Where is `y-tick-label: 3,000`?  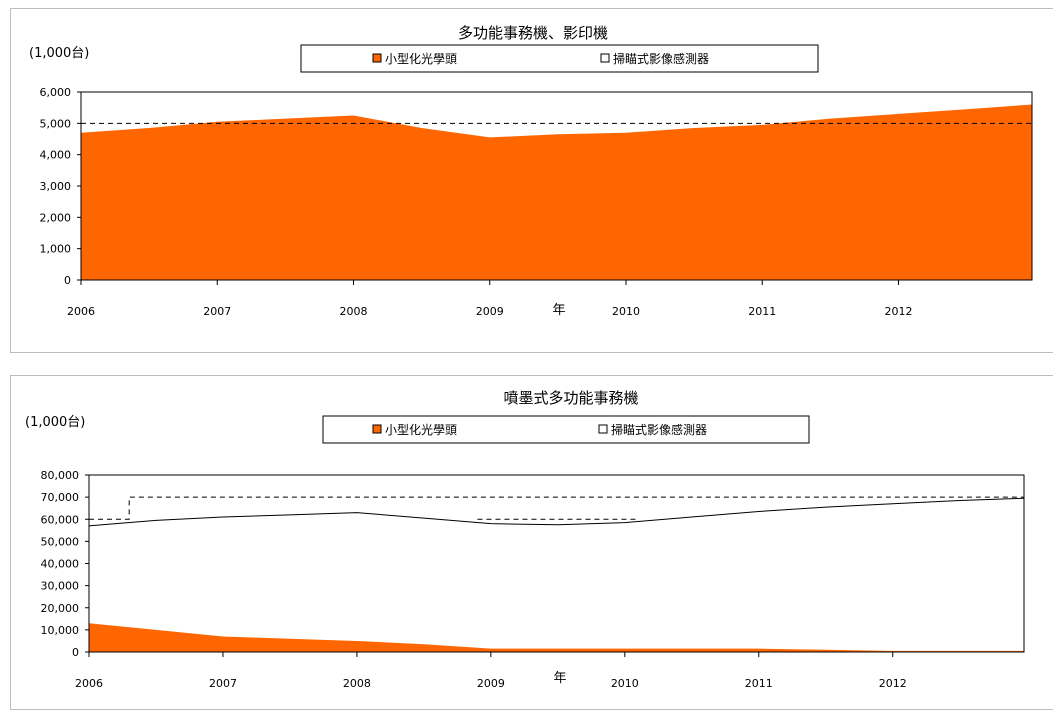
y-tick-label: 3,000 is located at coordinates (56, 186).